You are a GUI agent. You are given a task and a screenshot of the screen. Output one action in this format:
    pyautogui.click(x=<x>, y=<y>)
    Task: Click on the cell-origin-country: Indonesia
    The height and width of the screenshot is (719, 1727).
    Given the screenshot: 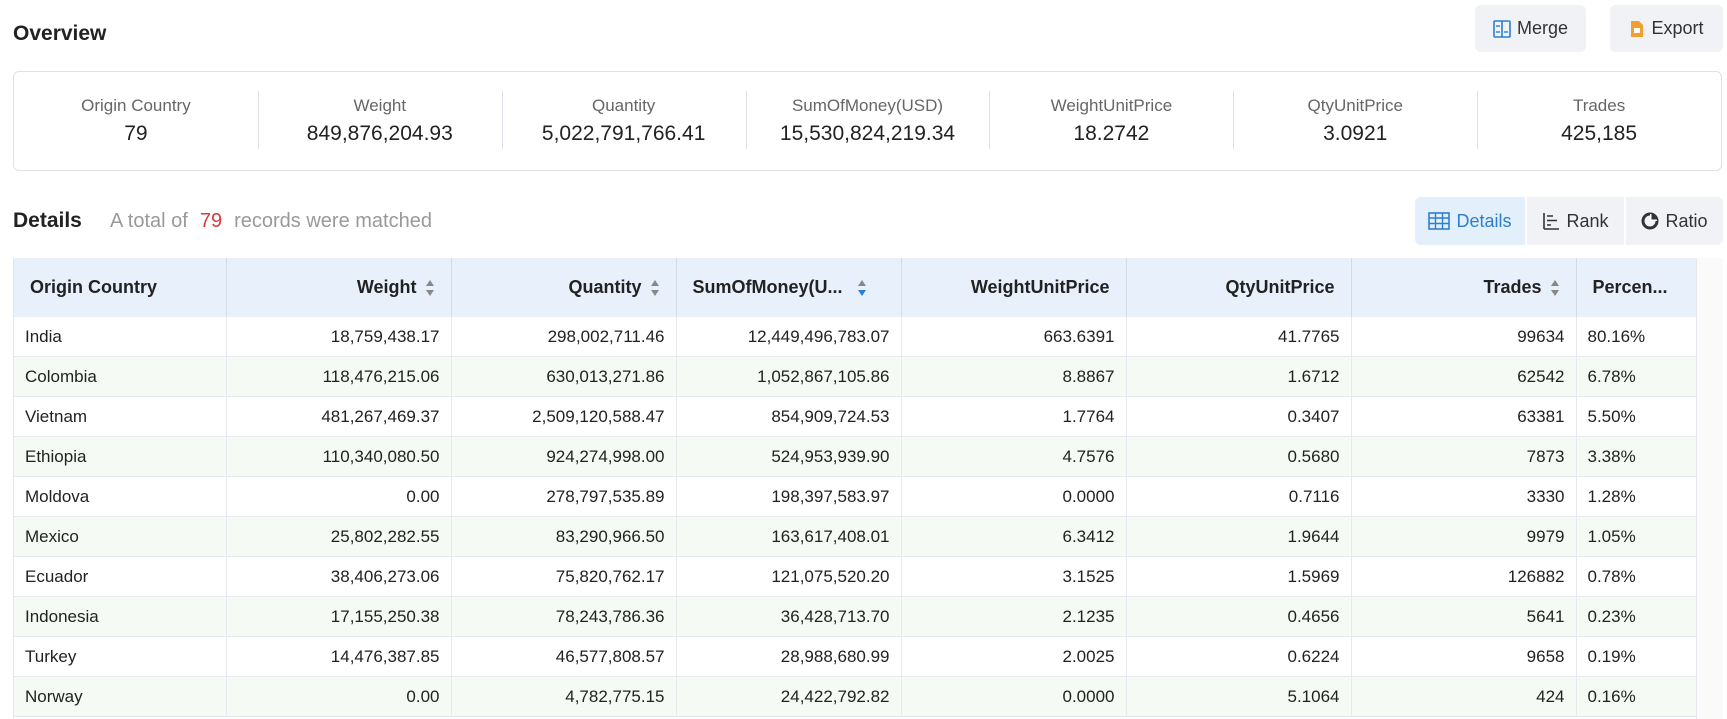 What is the action you would take?
    pyautogui.click(x=120, y=616)
    